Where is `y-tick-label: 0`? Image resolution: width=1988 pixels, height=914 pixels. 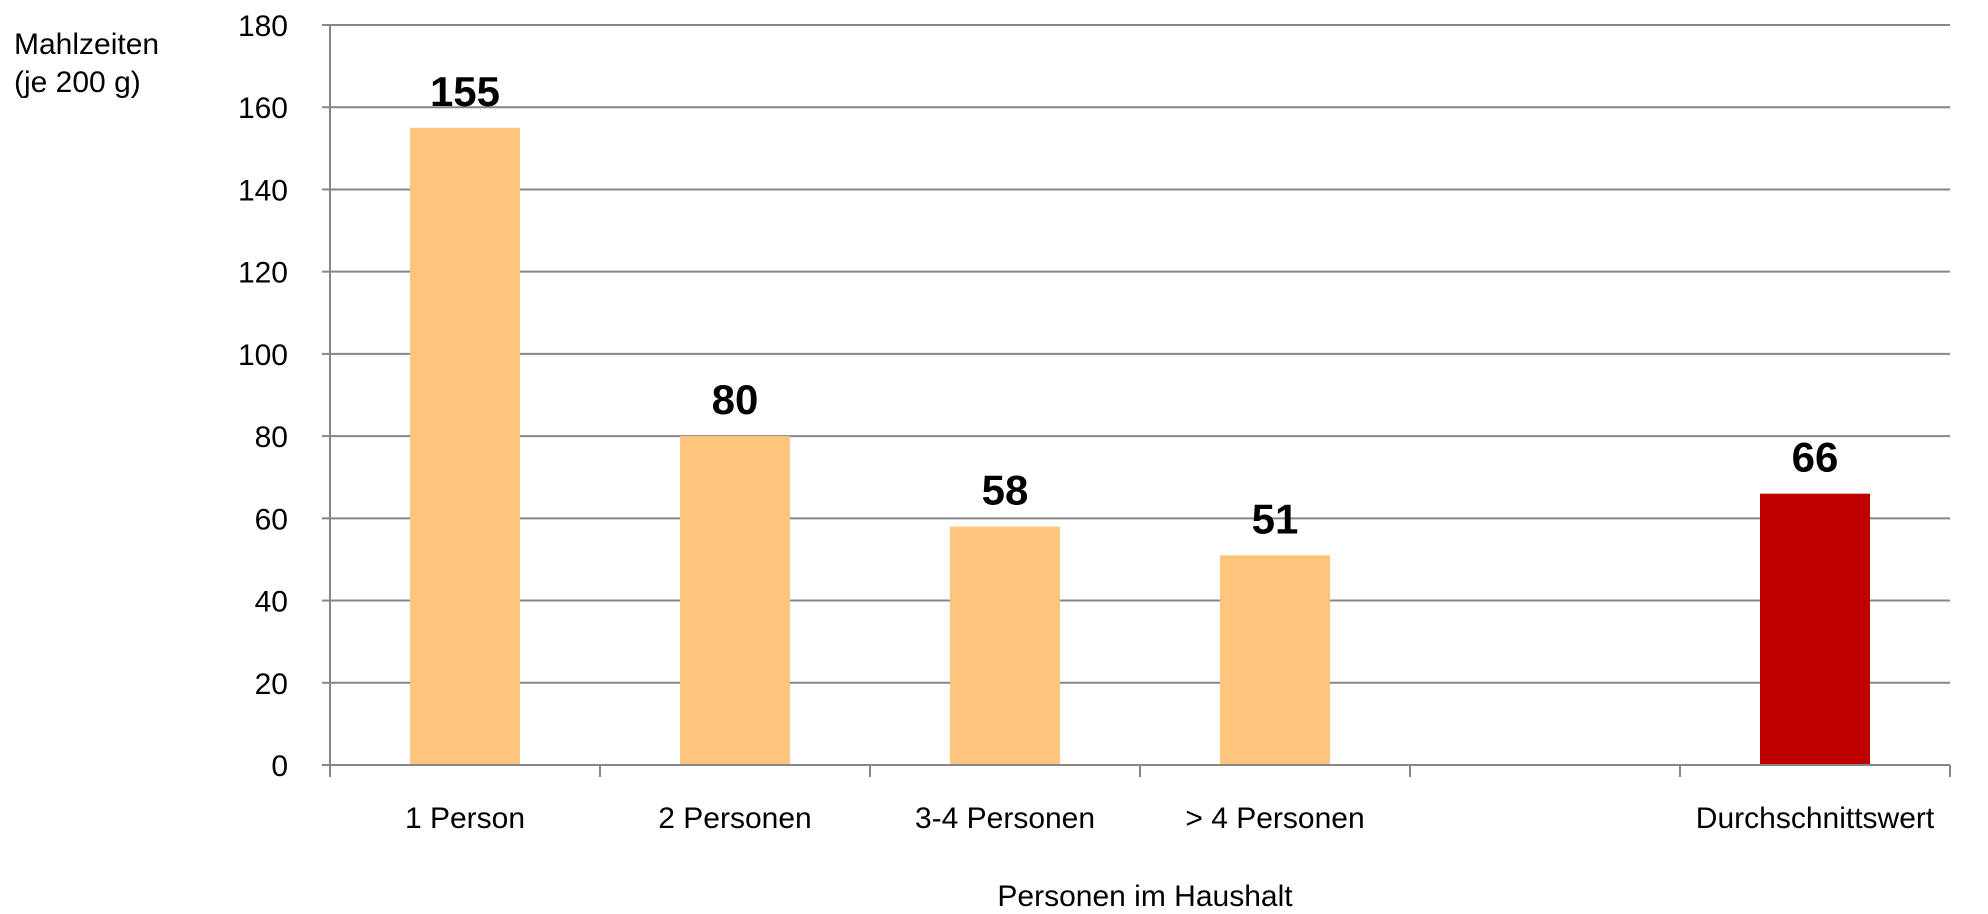 y-tick-label: 0 is located at coordinates (279, 766).